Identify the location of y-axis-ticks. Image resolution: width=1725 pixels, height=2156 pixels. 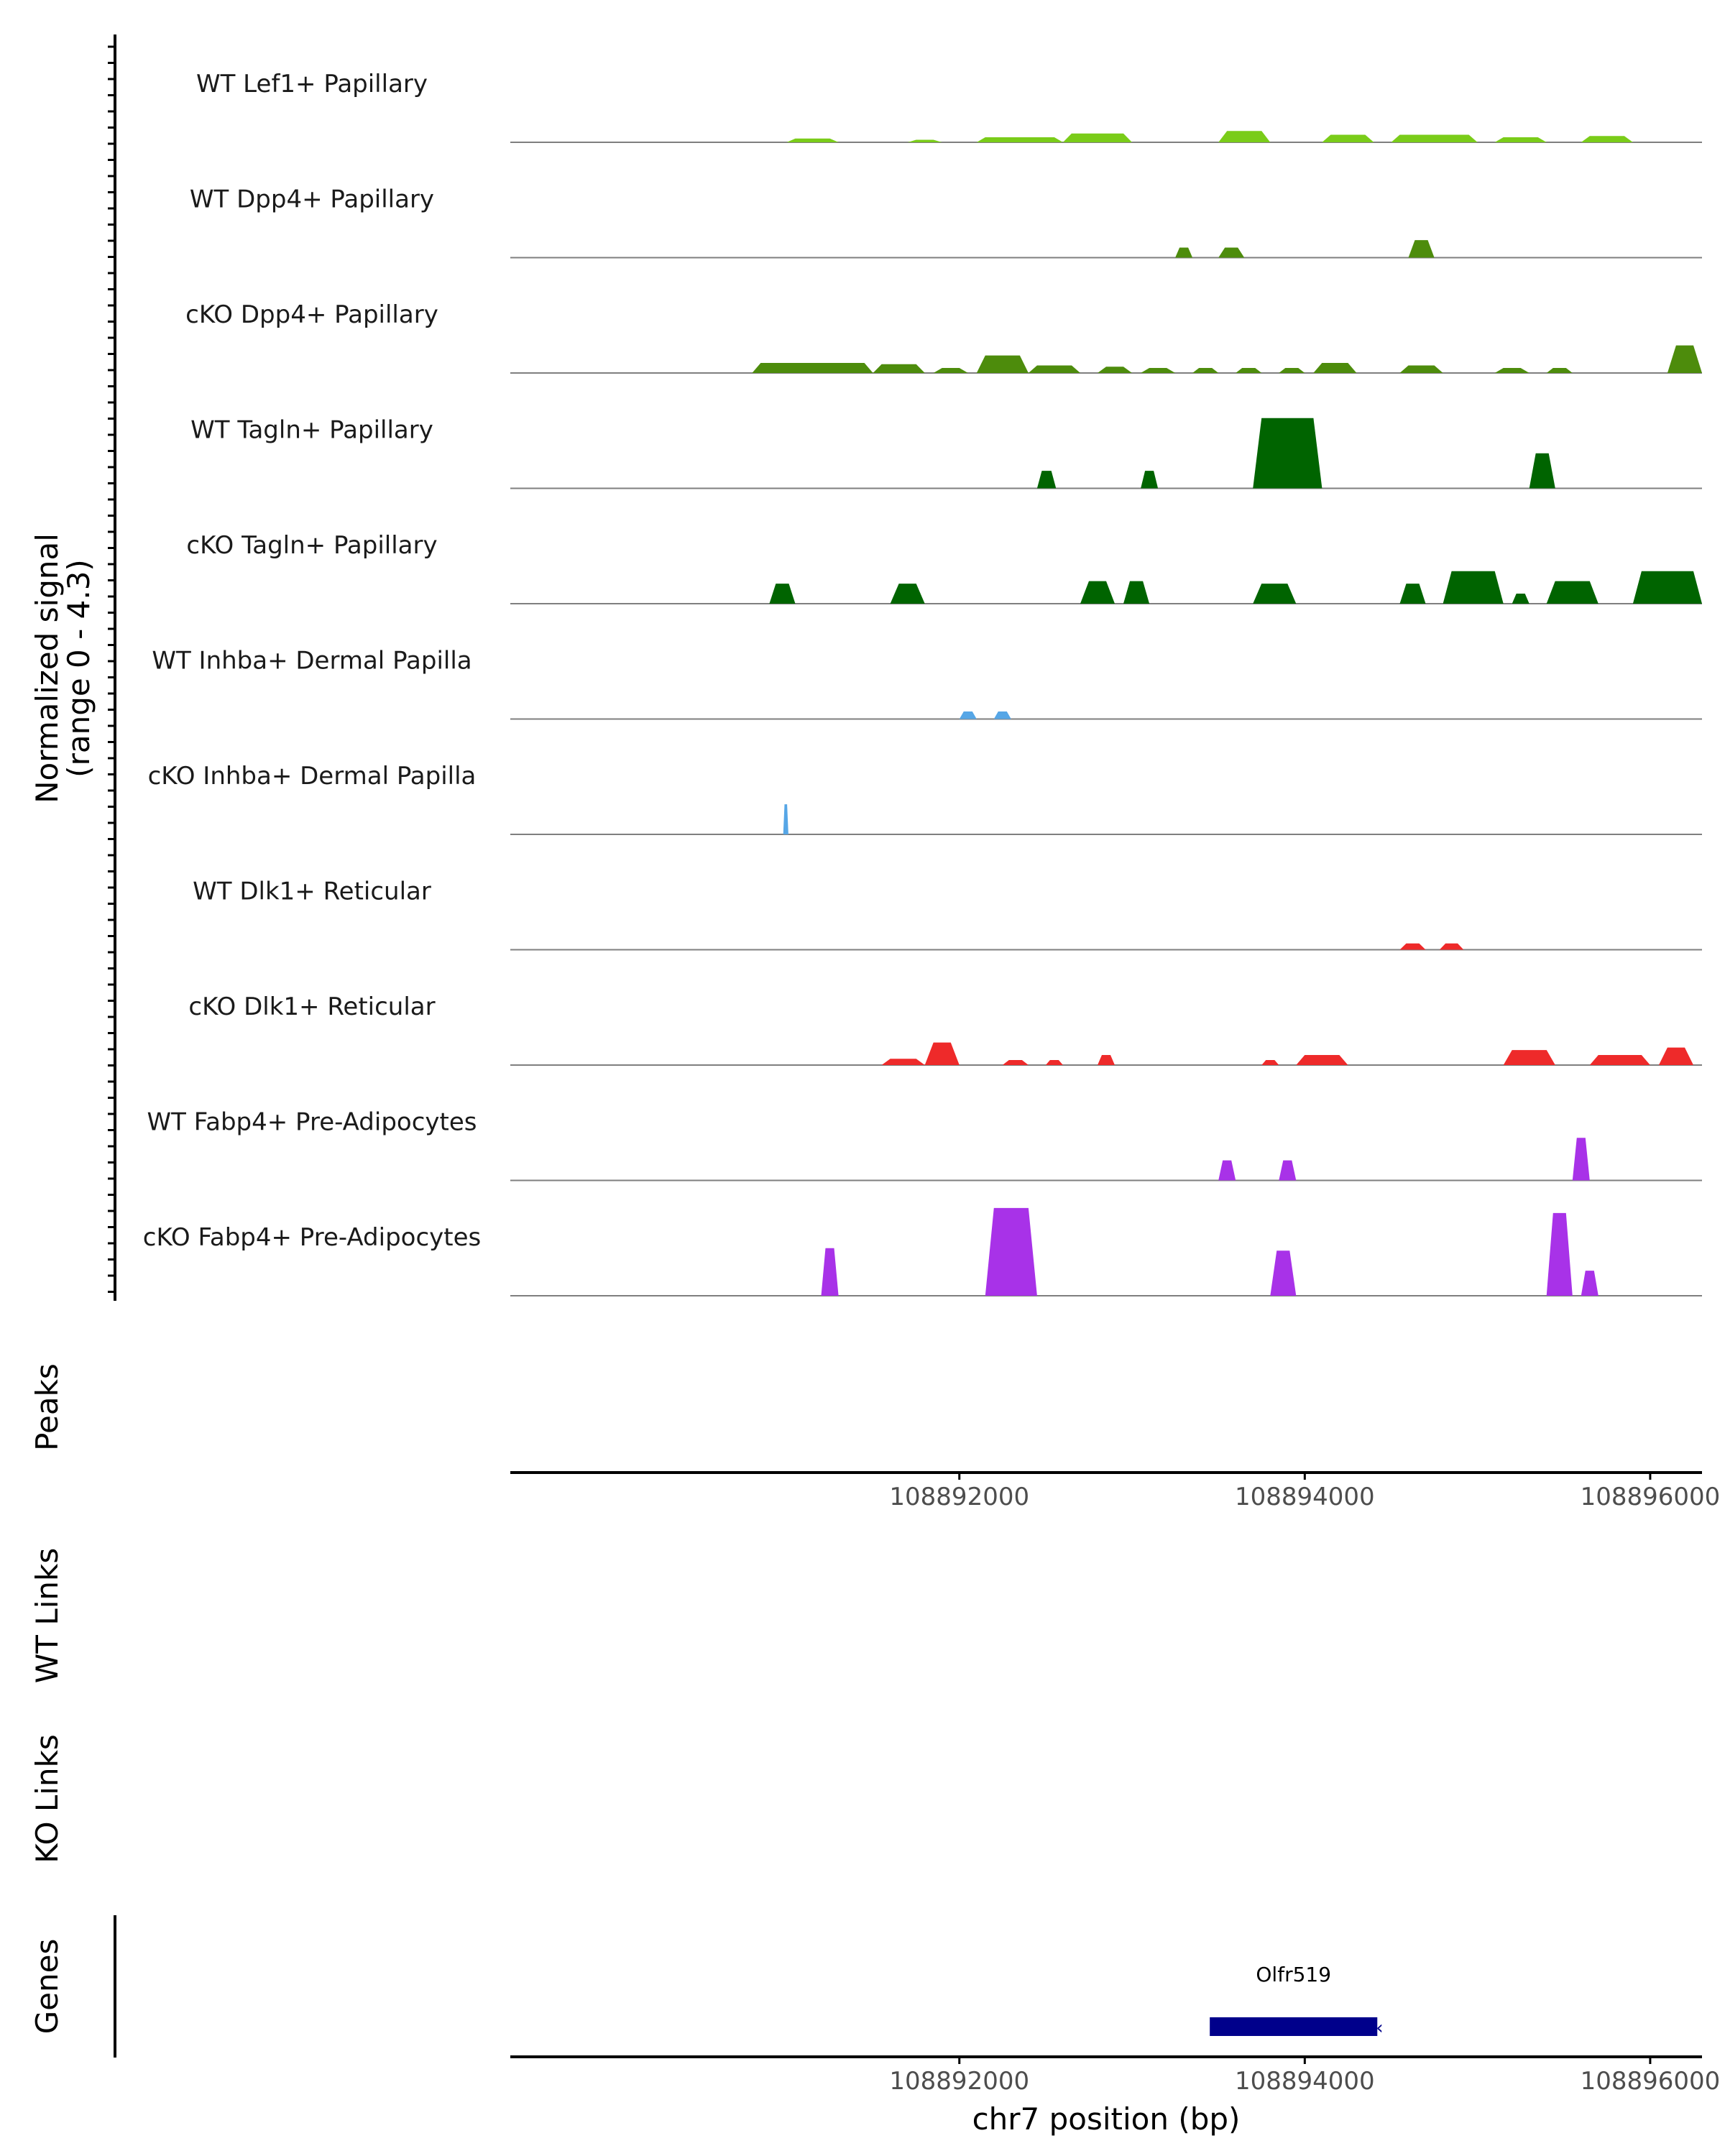
(111, 669).